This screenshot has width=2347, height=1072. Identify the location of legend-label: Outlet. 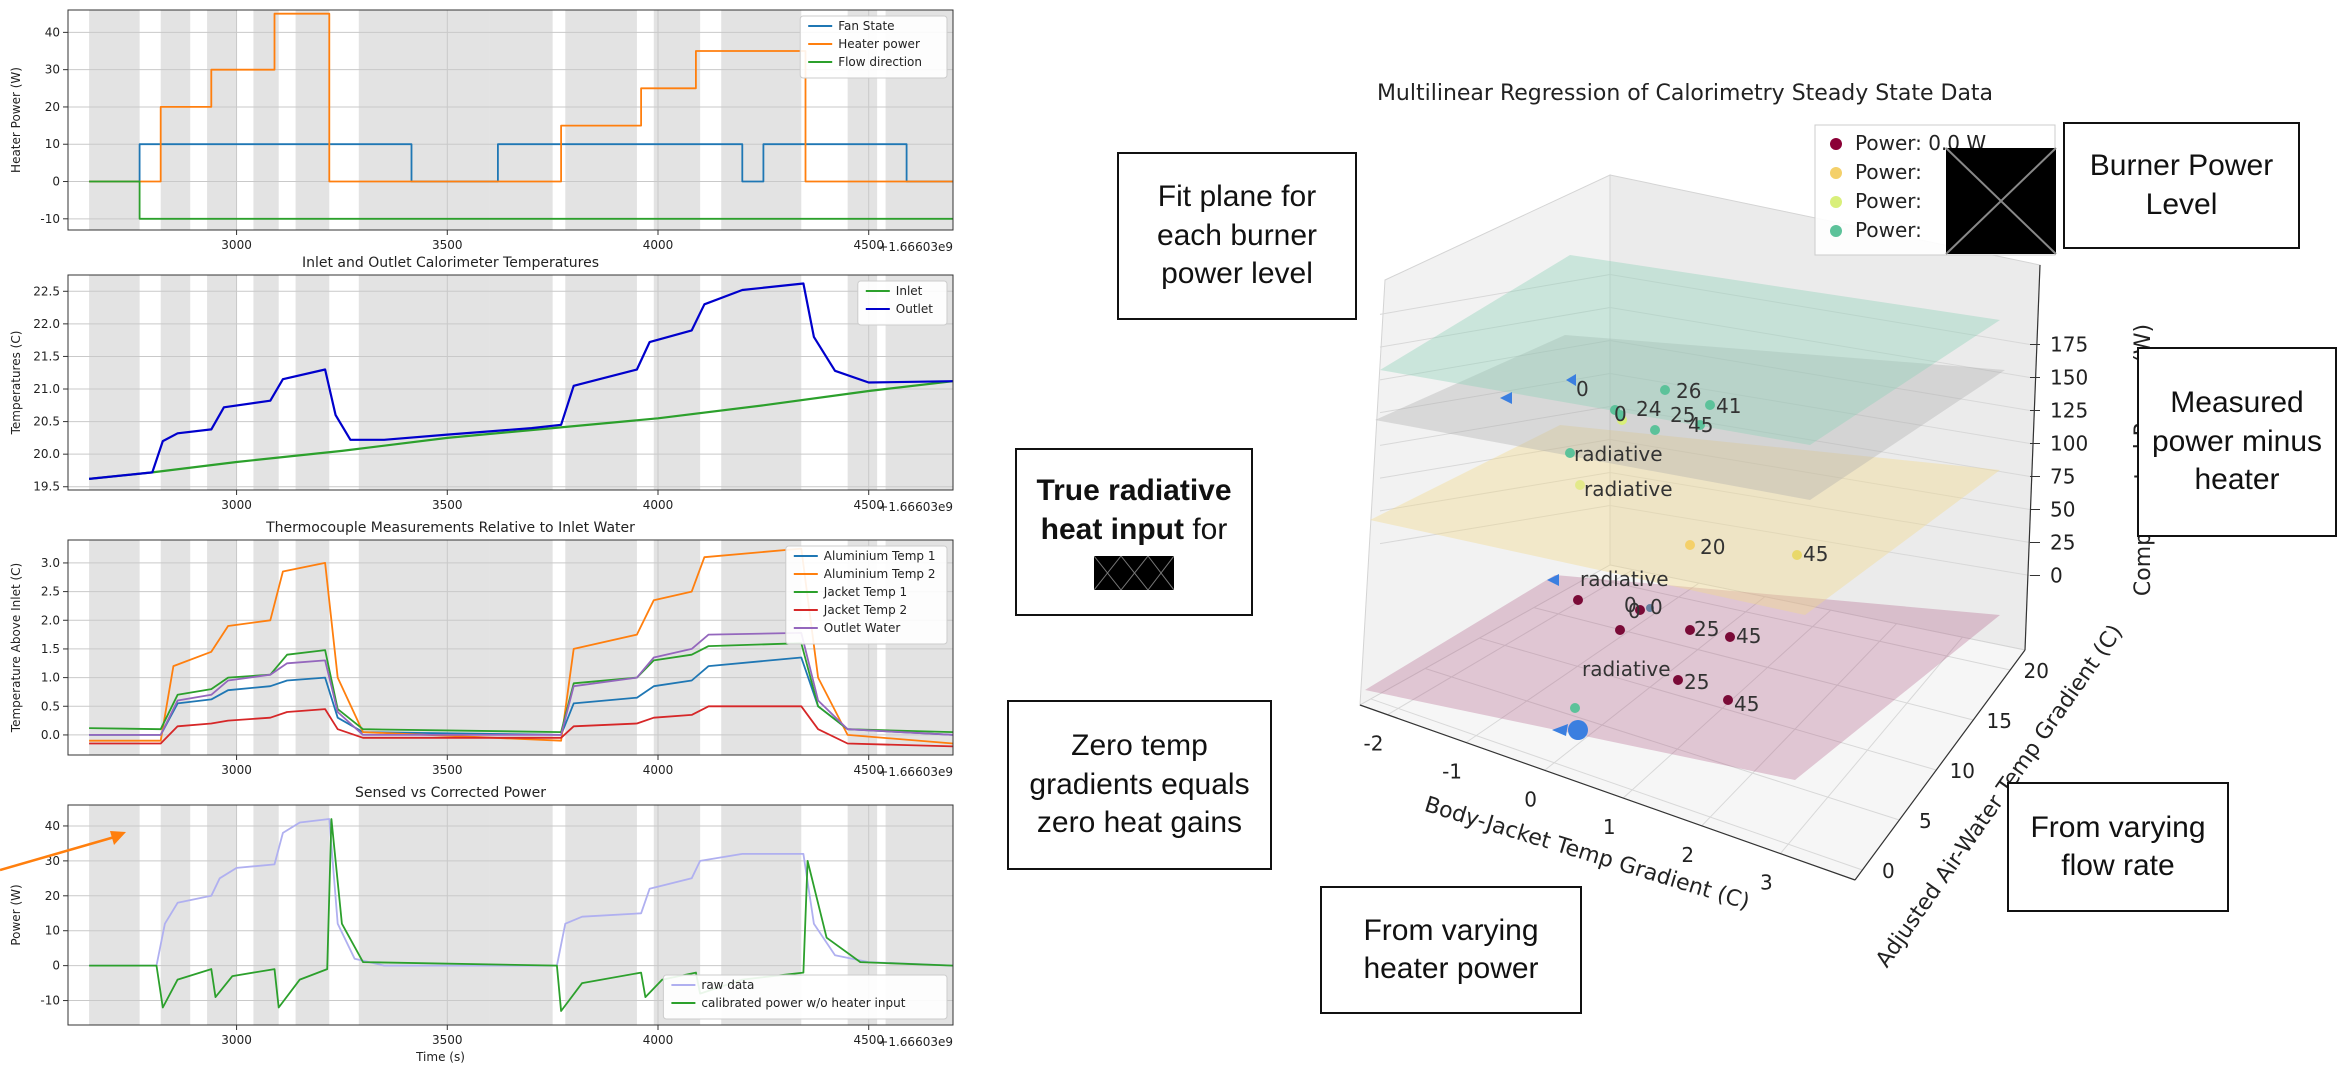
(914, 309).